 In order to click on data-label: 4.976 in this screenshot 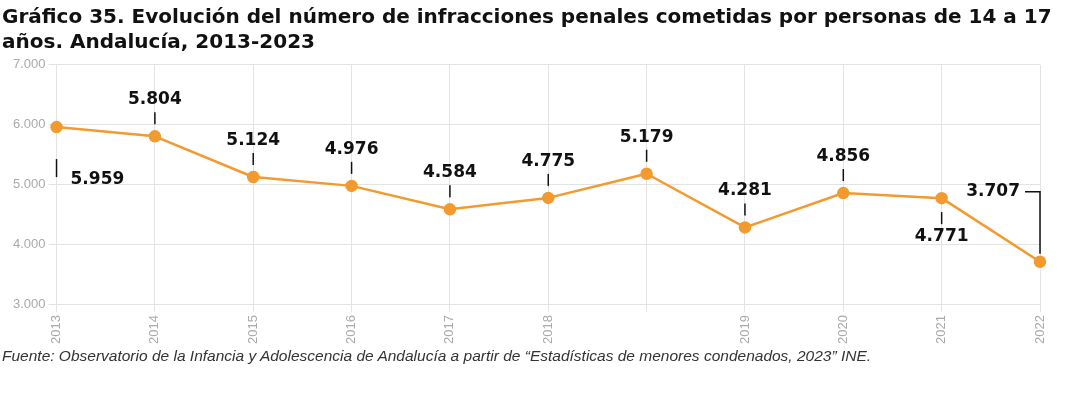, I will do `click(351, 147)`.